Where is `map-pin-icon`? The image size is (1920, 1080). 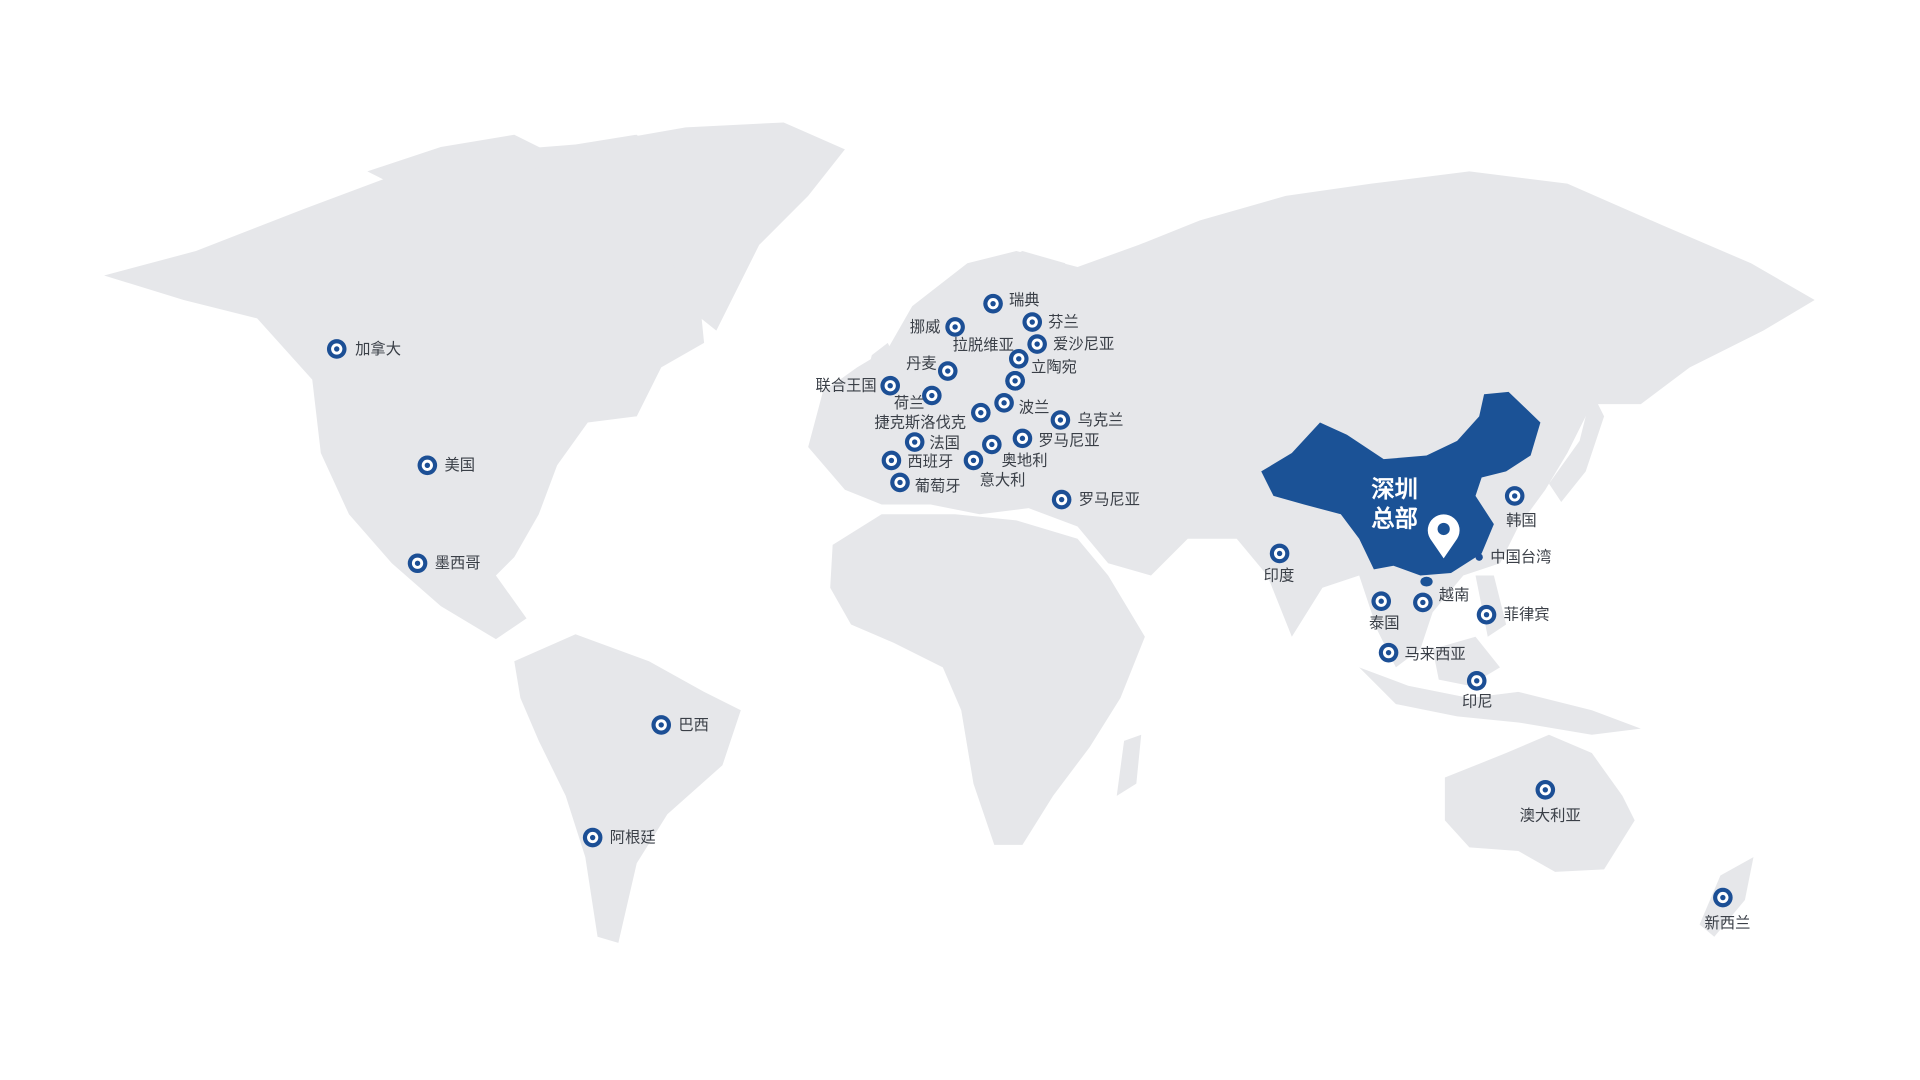 map-pin-icon is located at coordinates (1443, 536).